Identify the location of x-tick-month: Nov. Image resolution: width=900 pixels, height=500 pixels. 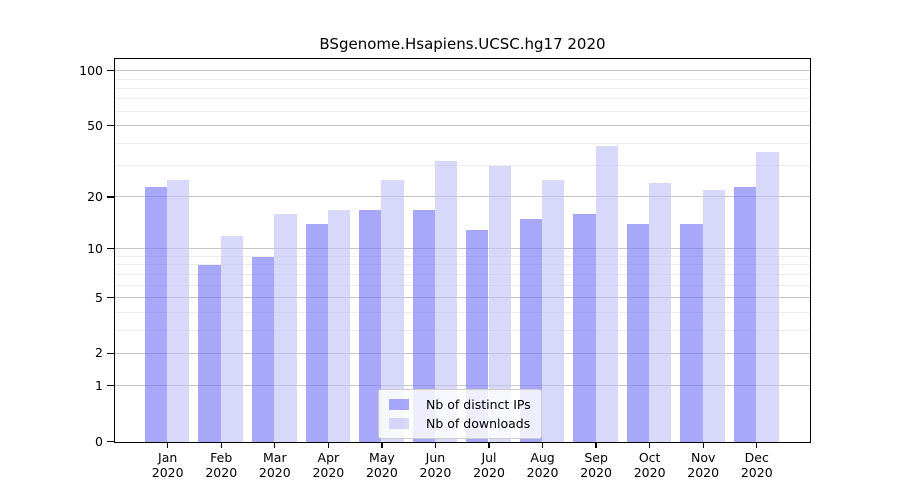
(703, 457).